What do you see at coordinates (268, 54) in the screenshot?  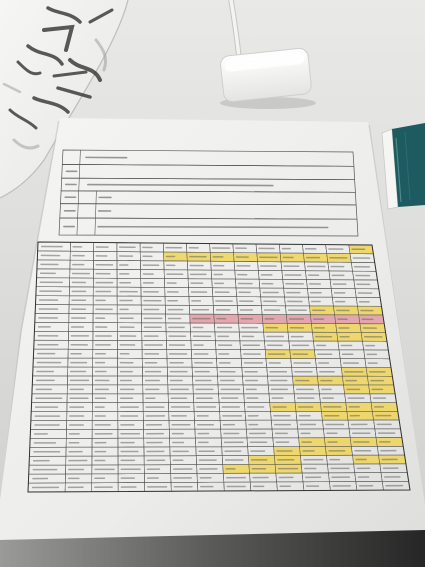 I see `power-adapter` at bounding box center [268, 54].